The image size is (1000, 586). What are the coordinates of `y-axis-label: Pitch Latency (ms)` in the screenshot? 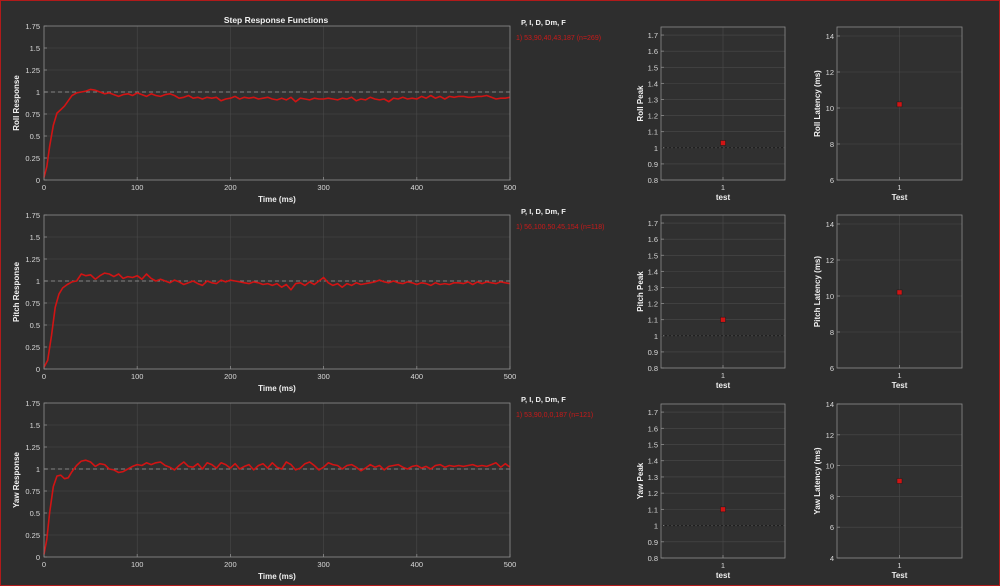 It's located at (817, 291).